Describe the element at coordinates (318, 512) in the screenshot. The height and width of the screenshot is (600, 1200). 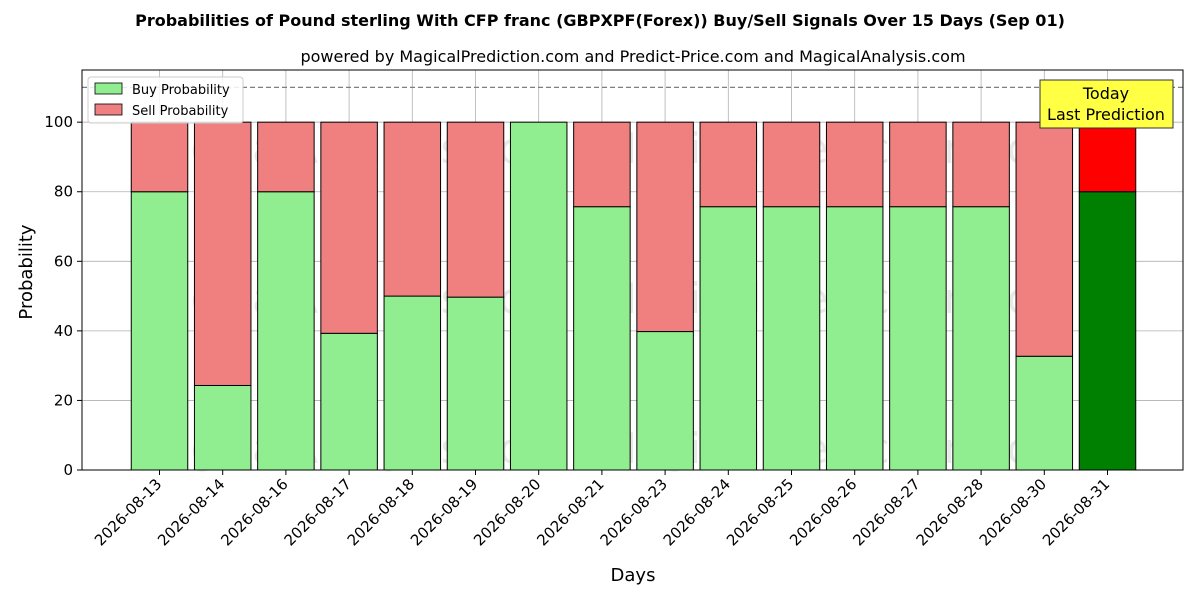
I see `x-tick-label: 2026-08-17` at that location.